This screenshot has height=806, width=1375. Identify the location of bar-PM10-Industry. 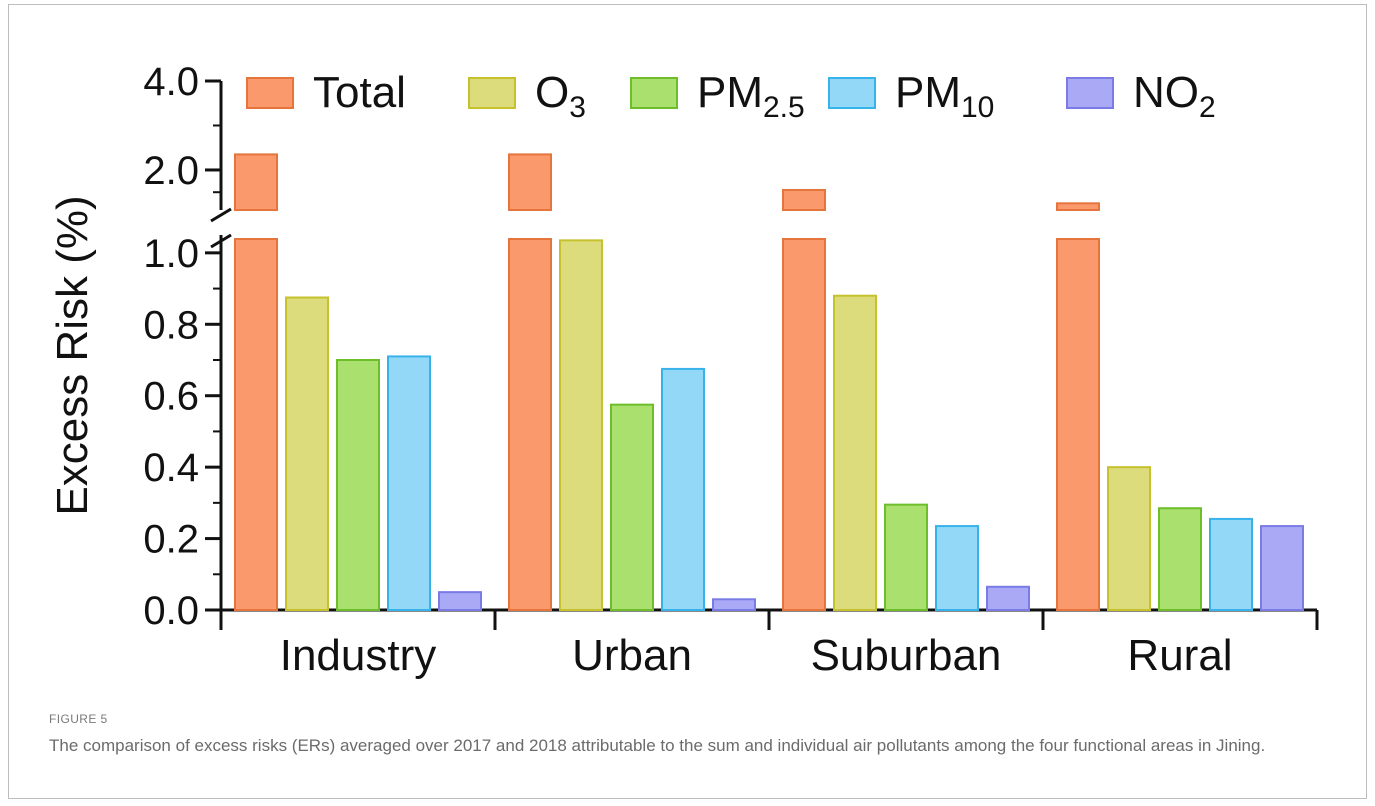
(409, 483).